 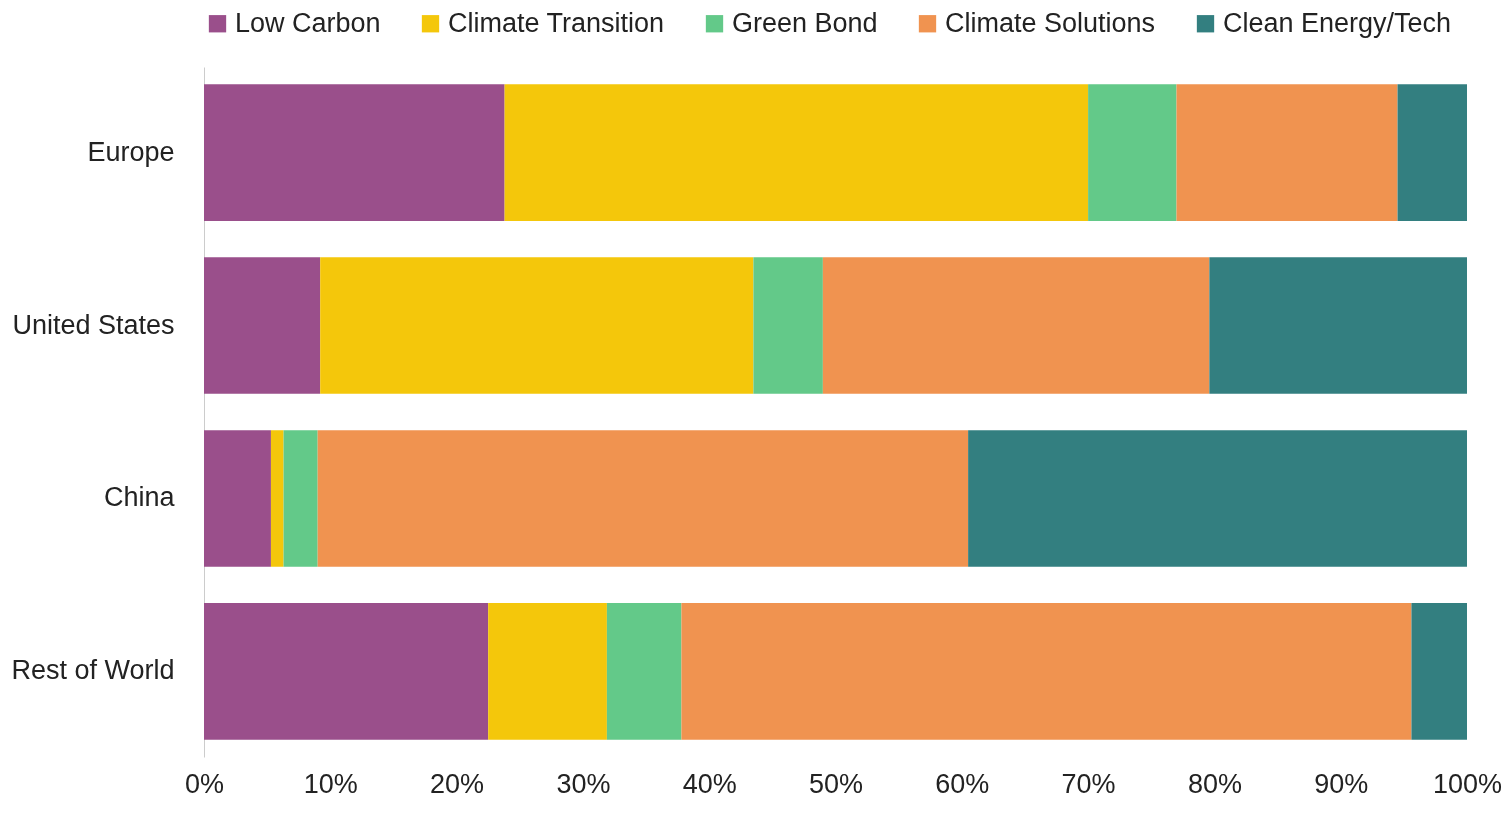 What do you see at coordinates (1088, 783) in the screenshot?
I see `x-tick-label: 70%` at bounding box center [1088, 783].